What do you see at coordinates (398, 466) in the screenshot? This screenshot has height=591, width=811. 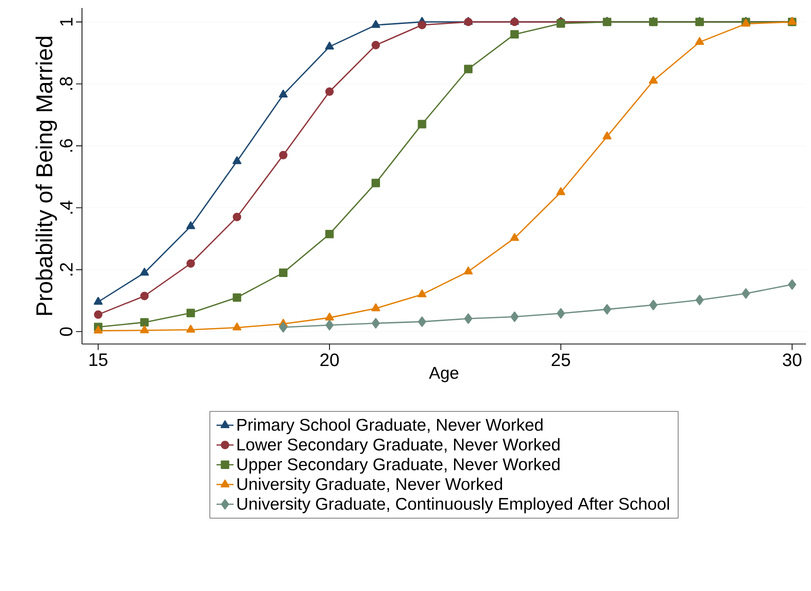 I see `legend-label: Upper Secondary Graduate, Never Worked` at bounding box center [398, 466].